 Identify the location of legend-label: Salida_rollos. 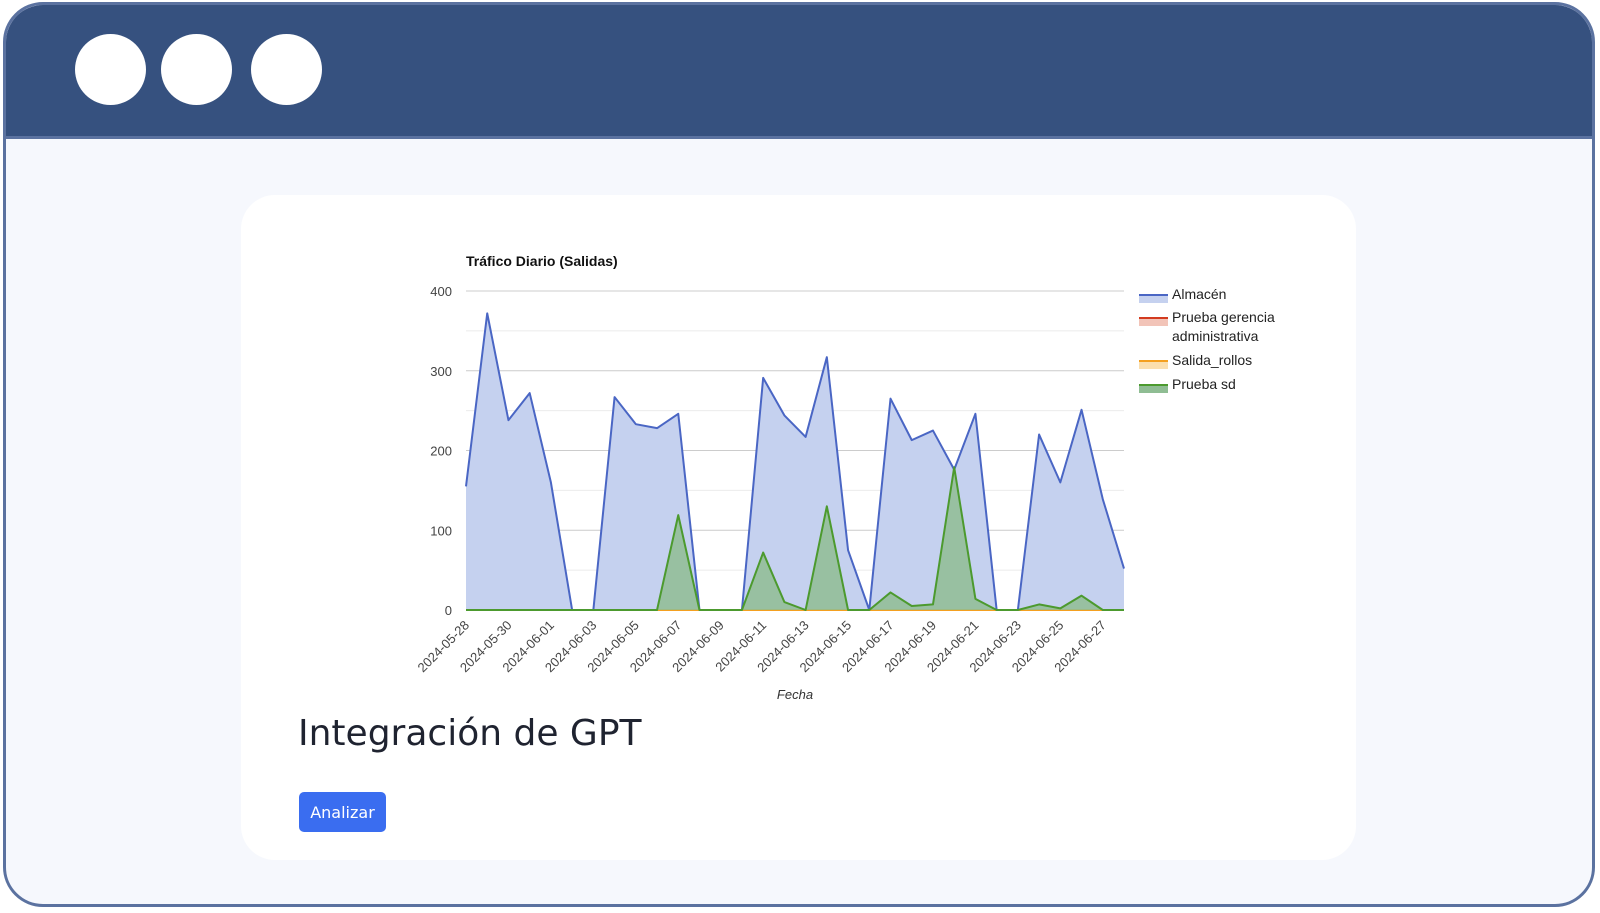
(1212, 360).